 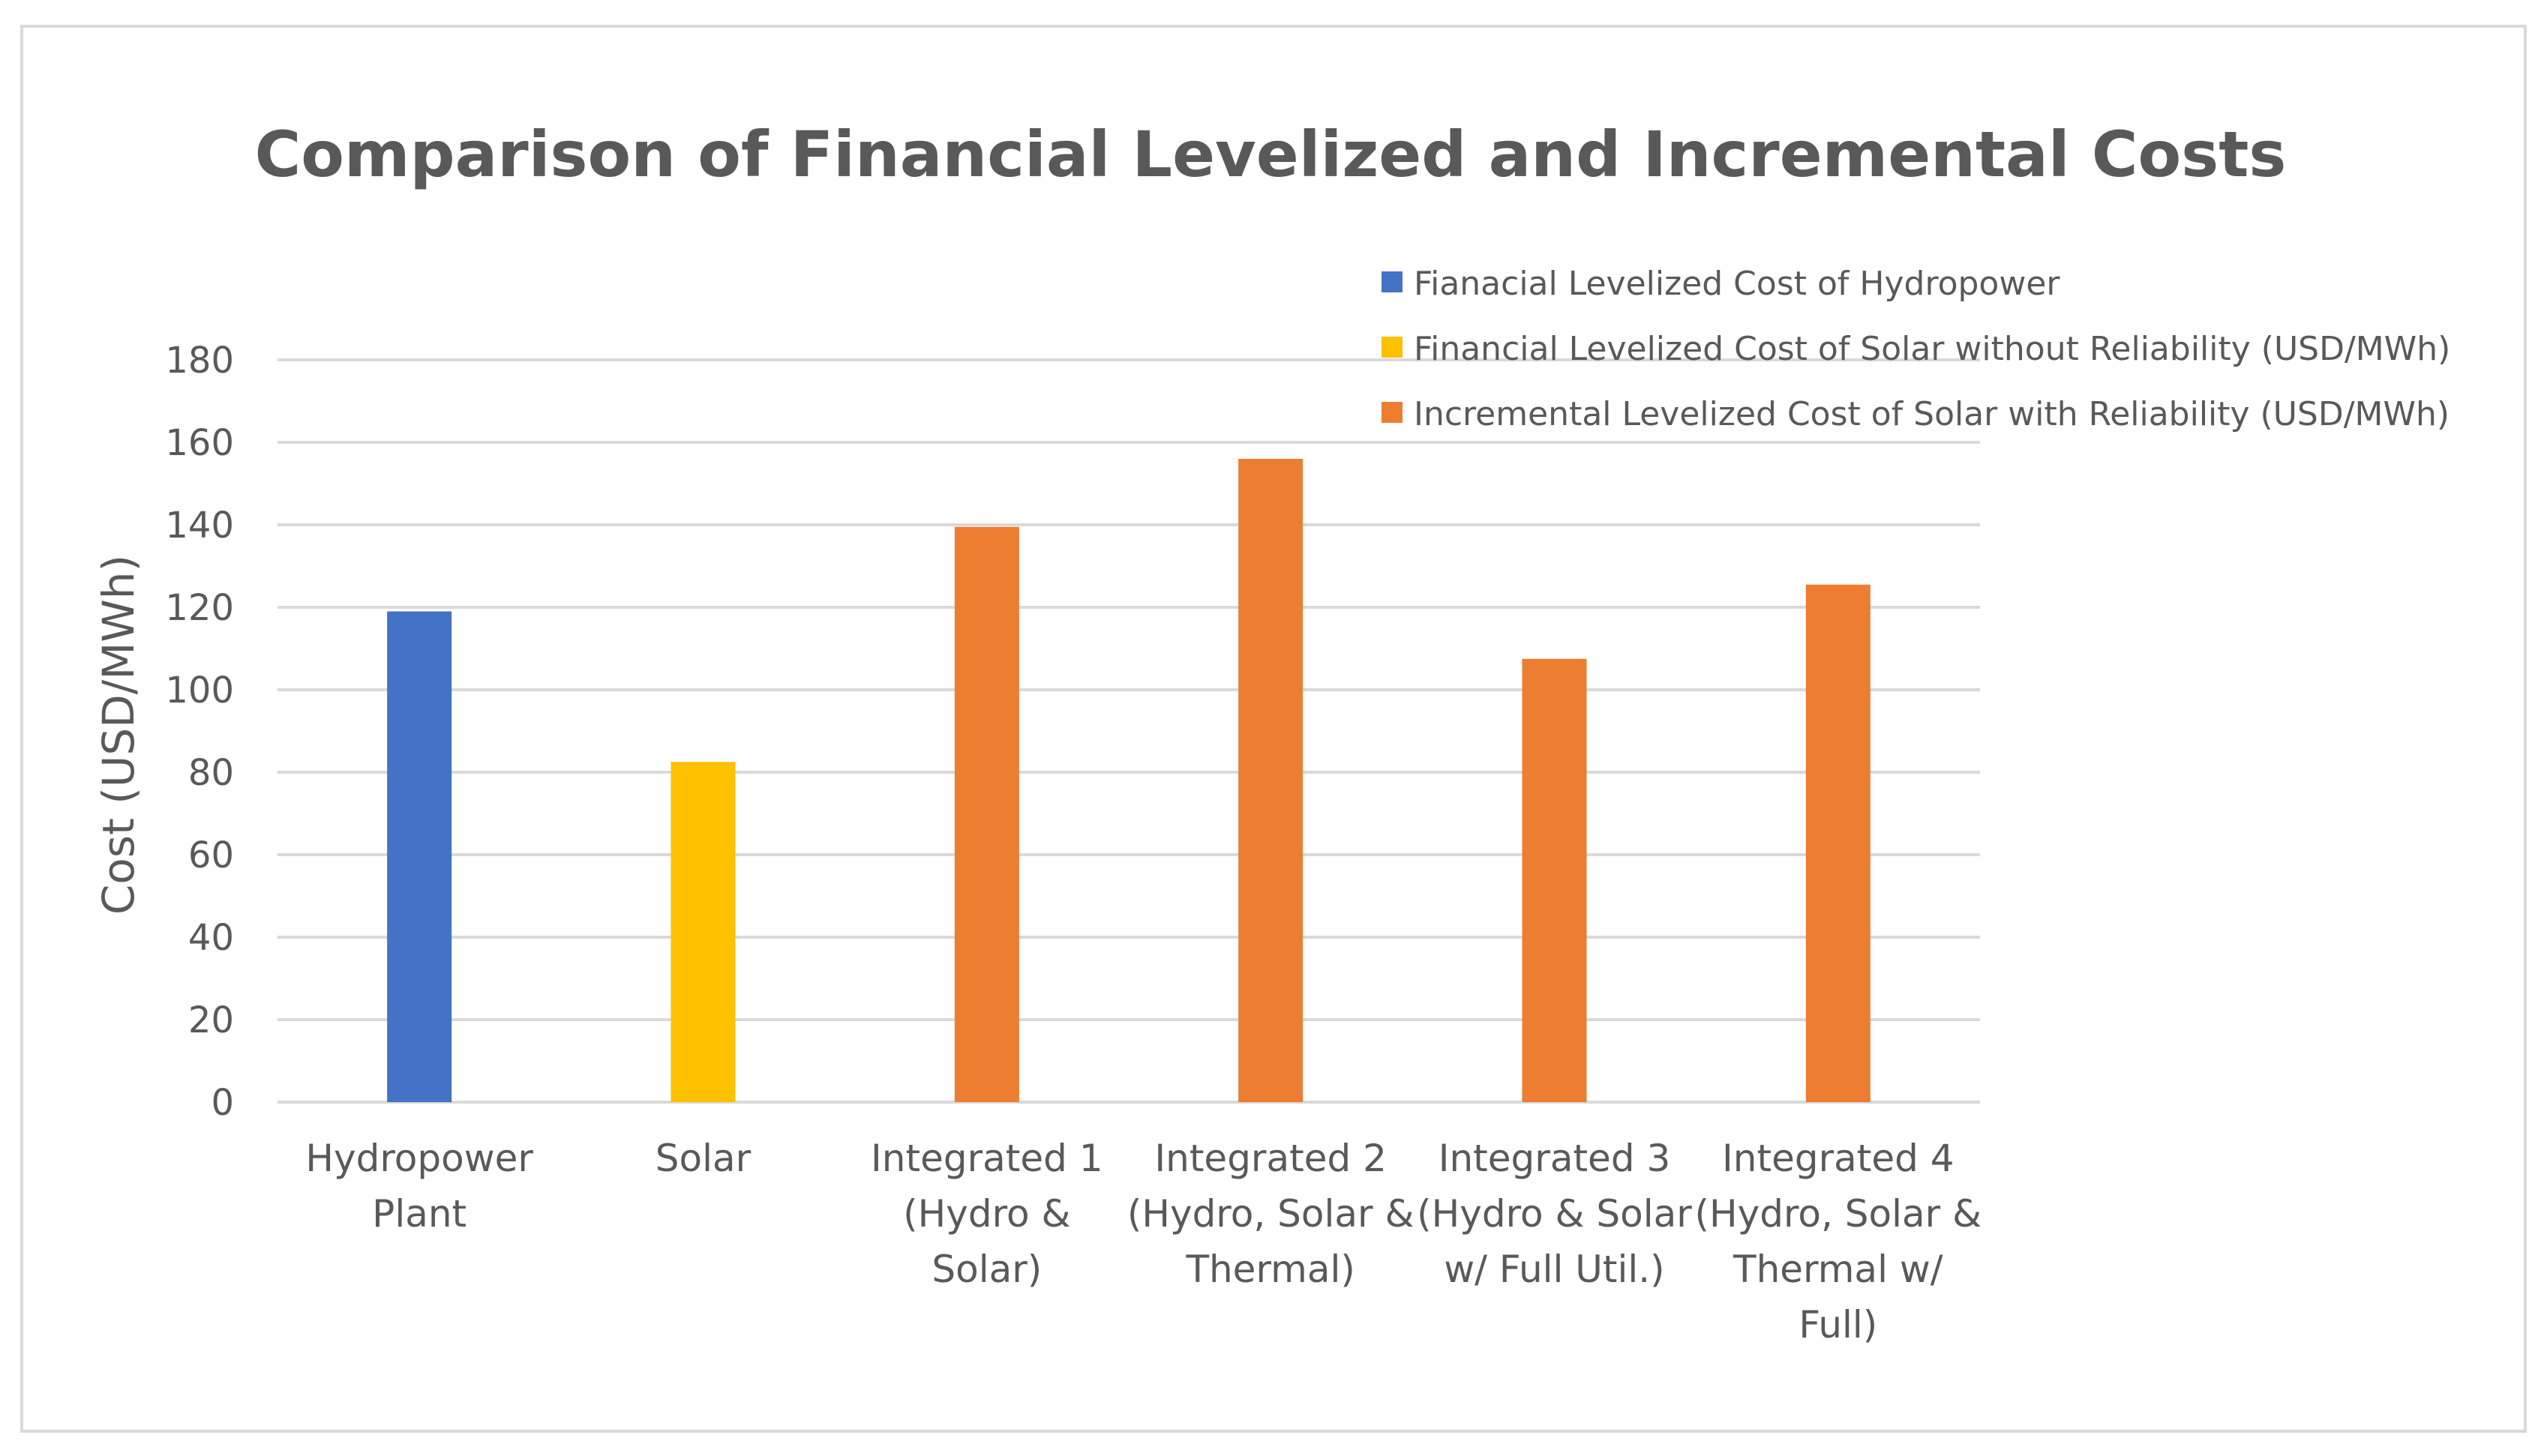 I want to click on category-label: Integrated 1, so click(x=987, y=1158).